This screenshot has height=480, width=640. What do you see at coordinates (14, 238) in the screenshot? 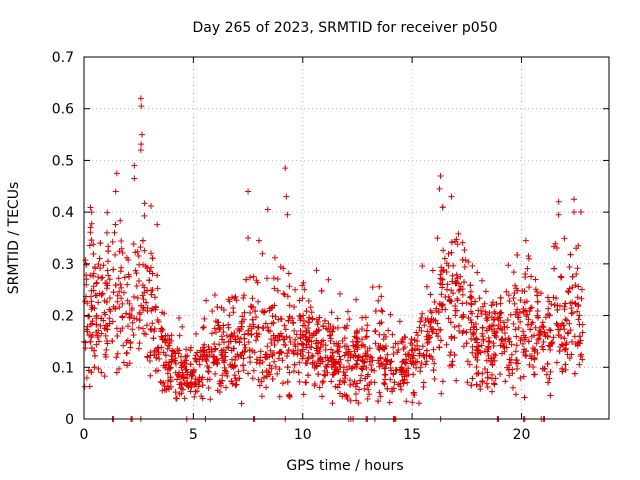
I see `y-axis-label: SRMTID / TECUs` at bounding box center [14, 238].